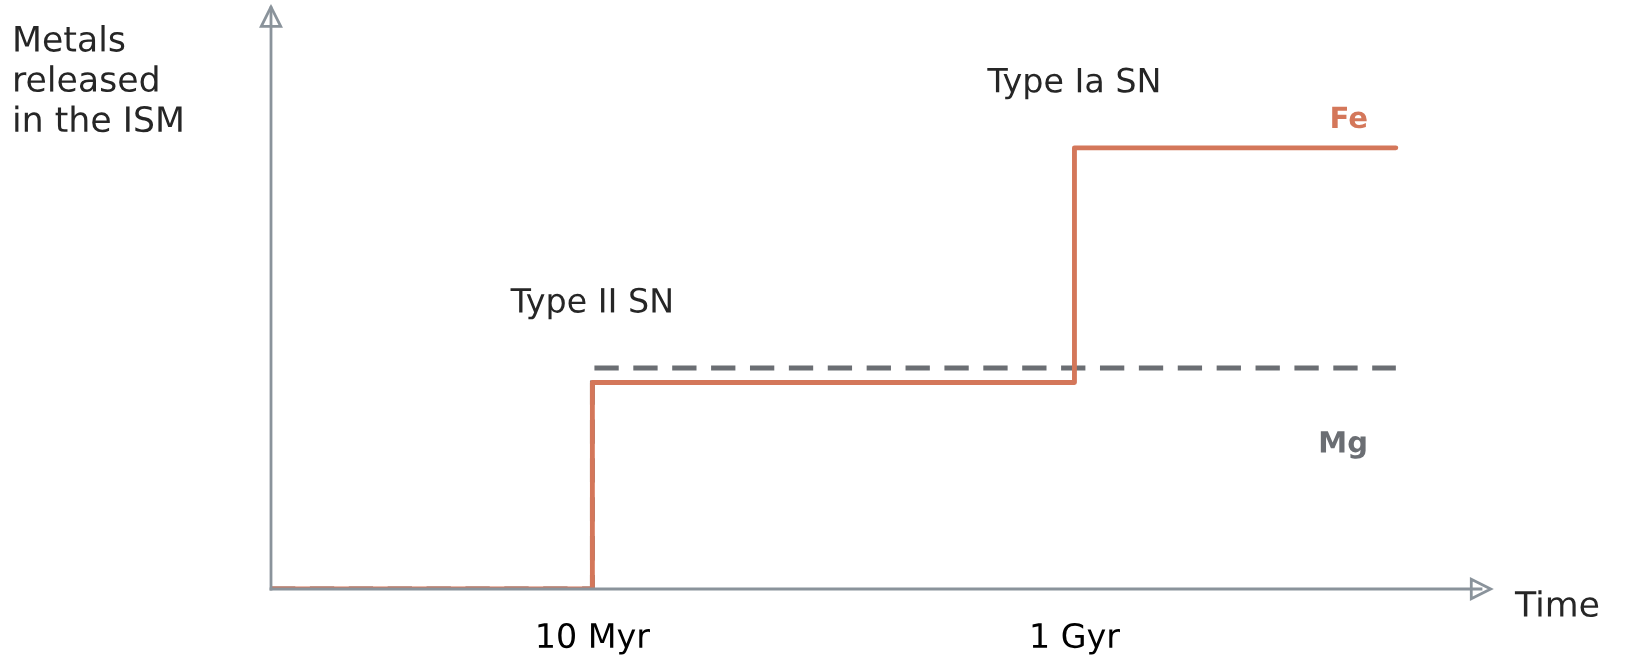 The width and height of the screenshot is (1635, 669). What do you see at coordinates (98, 79) in the screenshot?
I see `y-axis-title: Metals released in the ISM` at bounding box center [98, 79].